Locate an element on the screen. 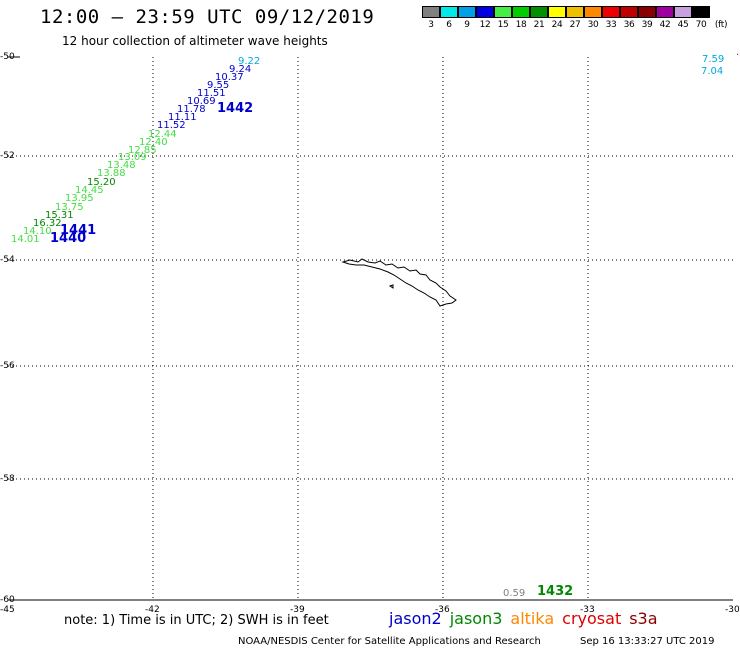  wave-height-label: 9.22 is located at coordinates (249, 61).